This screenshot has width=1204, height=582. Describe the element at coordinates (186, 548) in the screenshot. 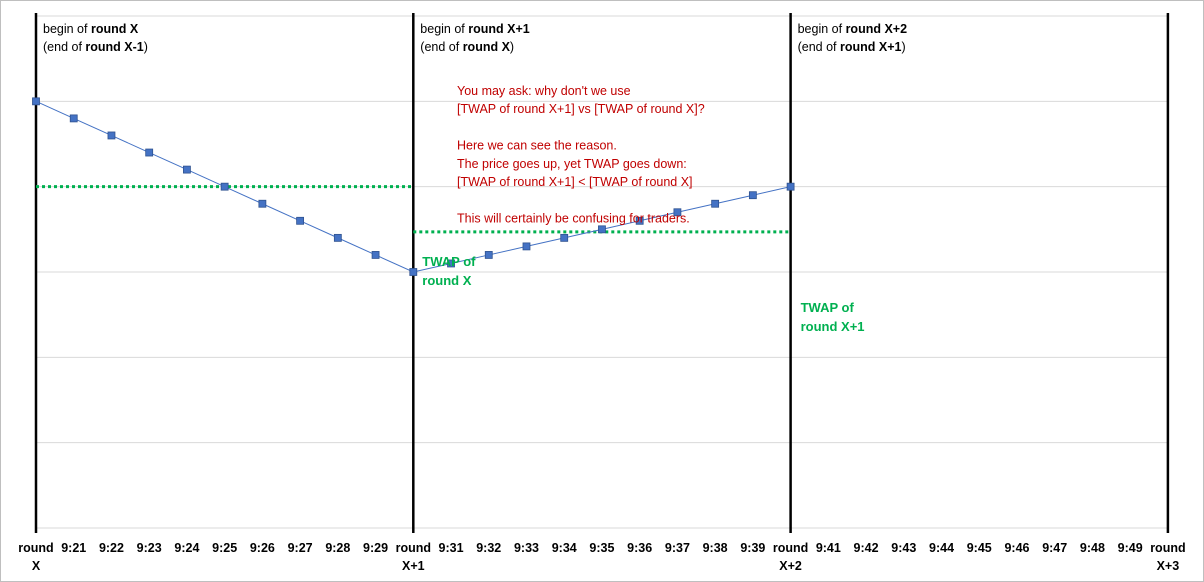

I see `x-tick-label: 9:24` at that location.